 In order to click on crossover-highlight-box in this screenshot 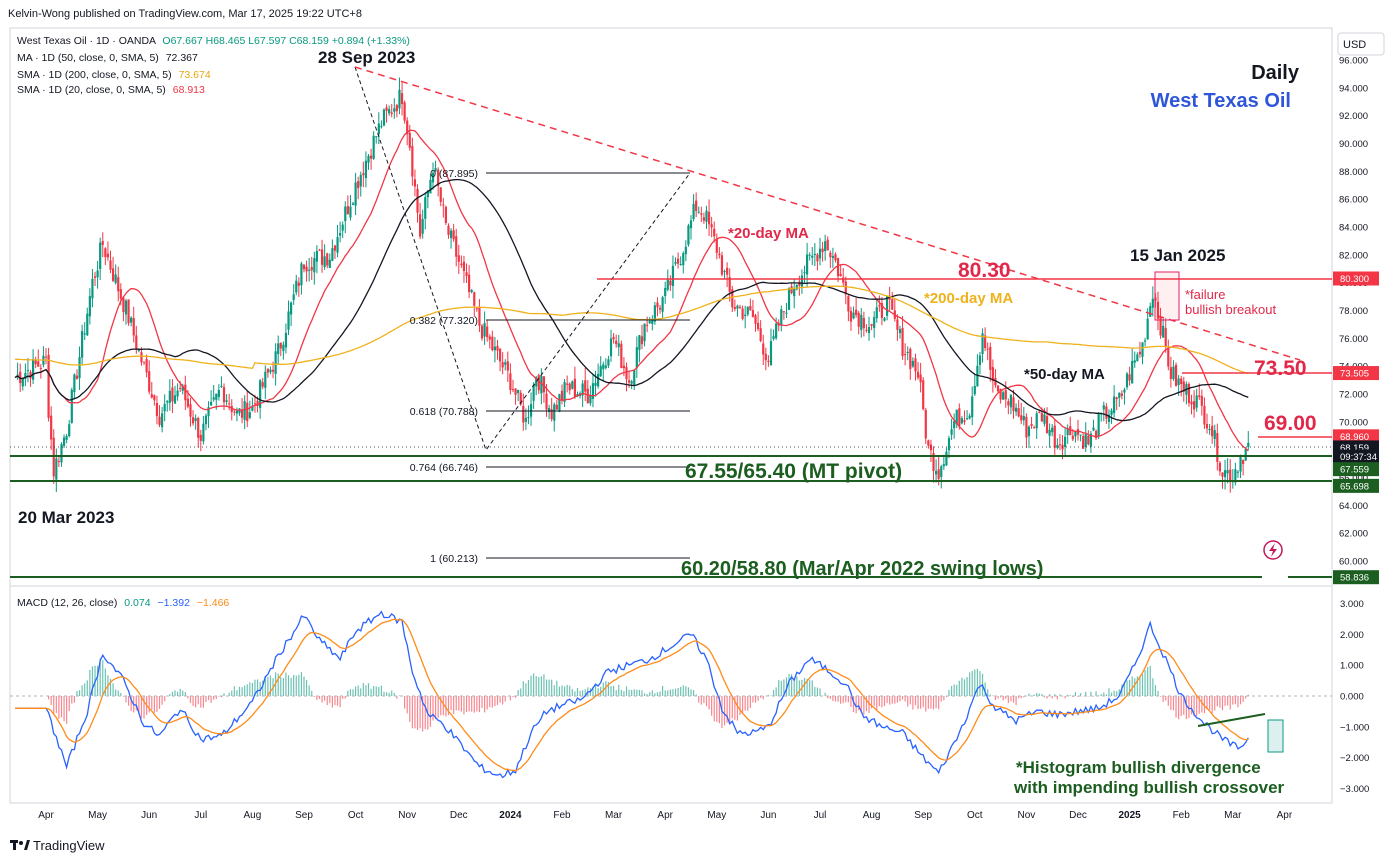, I will do `click(1275, 736)`.